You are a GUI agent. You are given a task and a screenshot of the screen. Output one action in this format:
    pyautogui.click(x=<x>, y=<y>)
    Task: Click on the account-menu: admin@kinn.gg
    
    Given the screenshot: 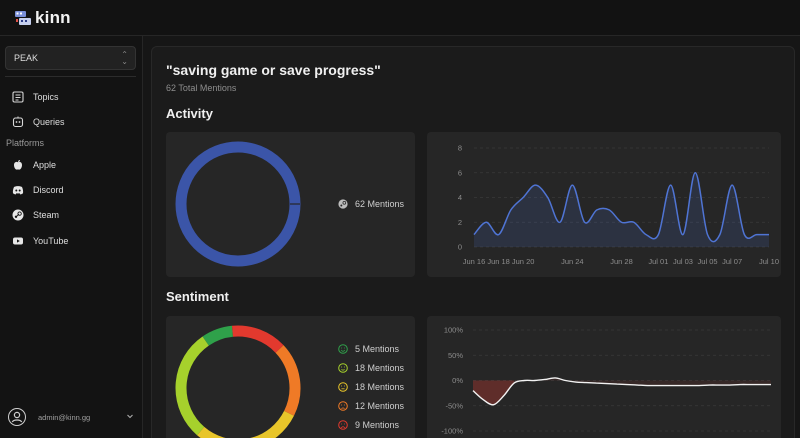 What is the action you would take?
    pyautogui.click(x=73, y=417)
    